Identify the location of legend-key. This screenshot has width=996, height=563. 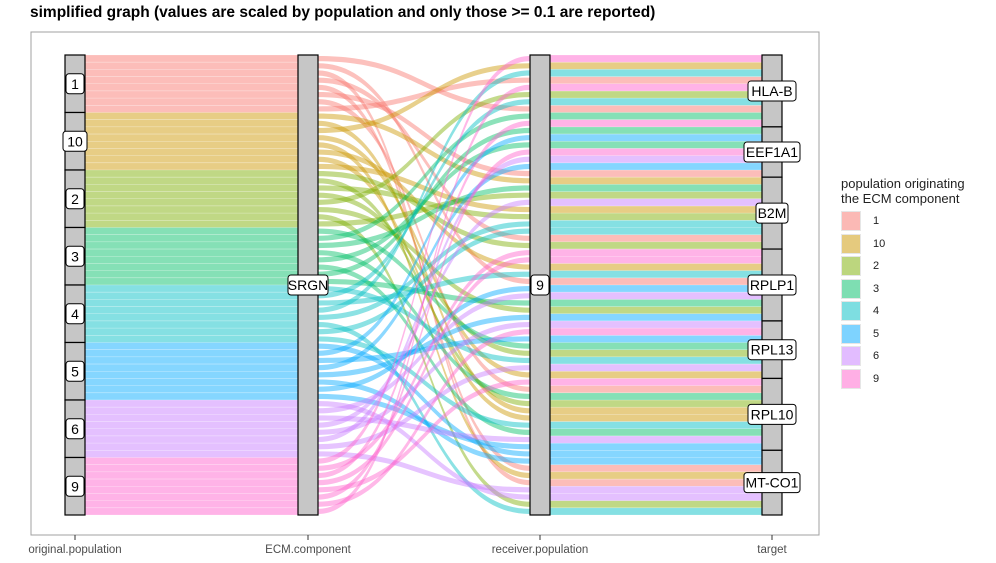
(851, 356).